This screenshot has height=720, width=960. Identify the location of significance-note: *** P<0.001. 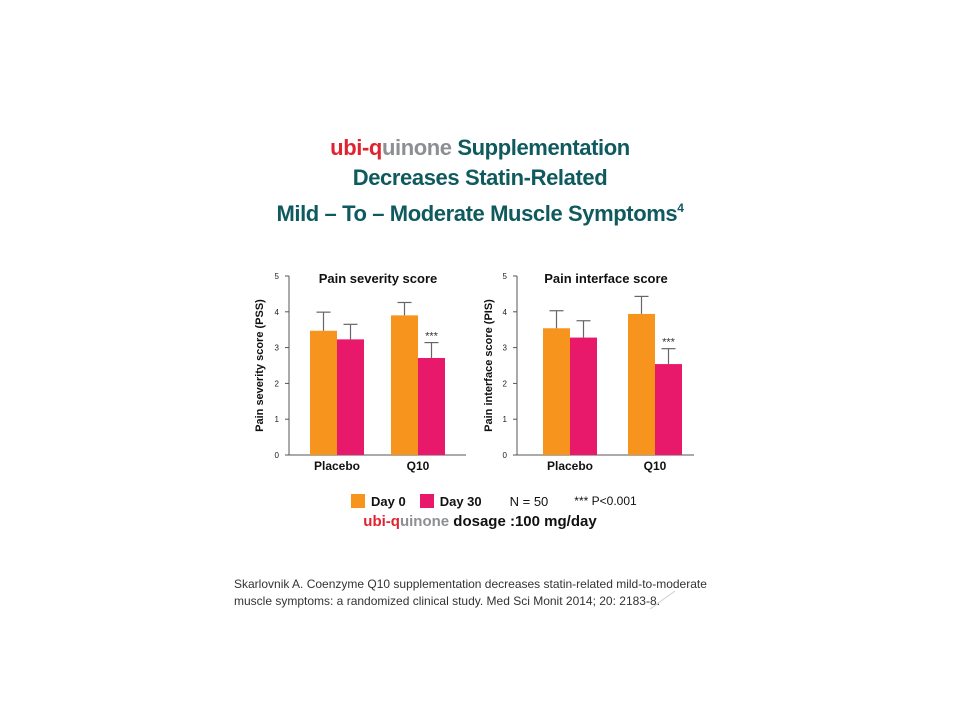
(605, 501).